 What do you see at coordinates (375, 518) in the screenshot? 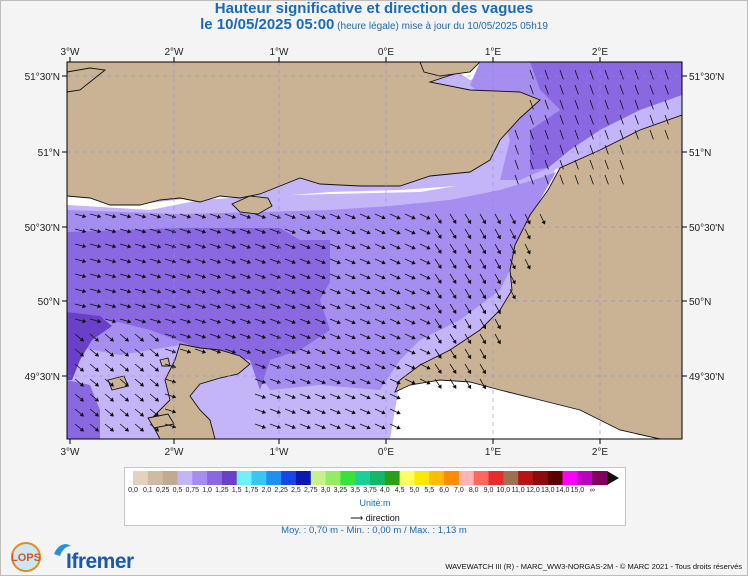
I see `direction-legend: ⟶ direction` at bounding box center [375, 518].